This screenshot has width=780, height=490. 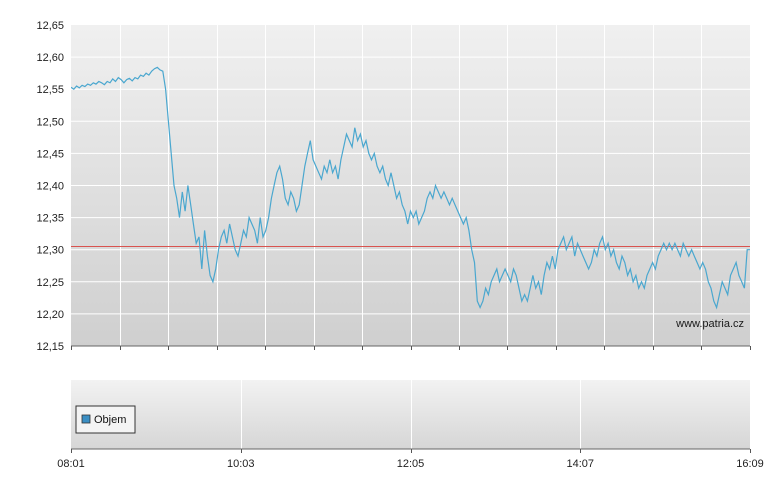 What do you see at coordinates (110, 420) in the screenshot?
I see `legend-label-objem: Objem` at bounding box center [110, 420].